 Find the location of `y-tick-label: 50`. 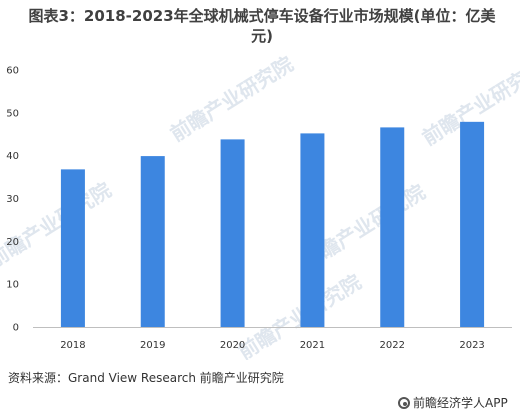

y-tick-label: 50 is located at coordinates (12, 113).